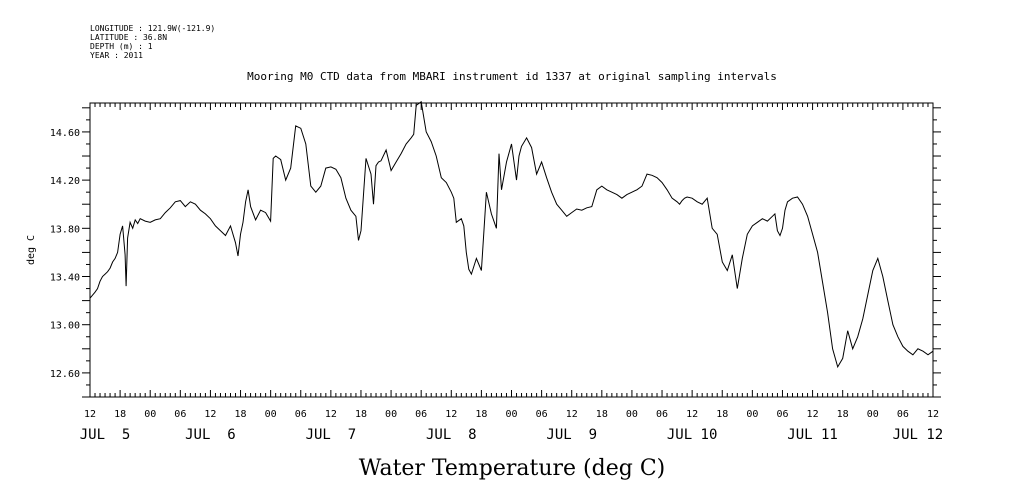  I want to click on y-axis-label: deg C, so click(31, 250).